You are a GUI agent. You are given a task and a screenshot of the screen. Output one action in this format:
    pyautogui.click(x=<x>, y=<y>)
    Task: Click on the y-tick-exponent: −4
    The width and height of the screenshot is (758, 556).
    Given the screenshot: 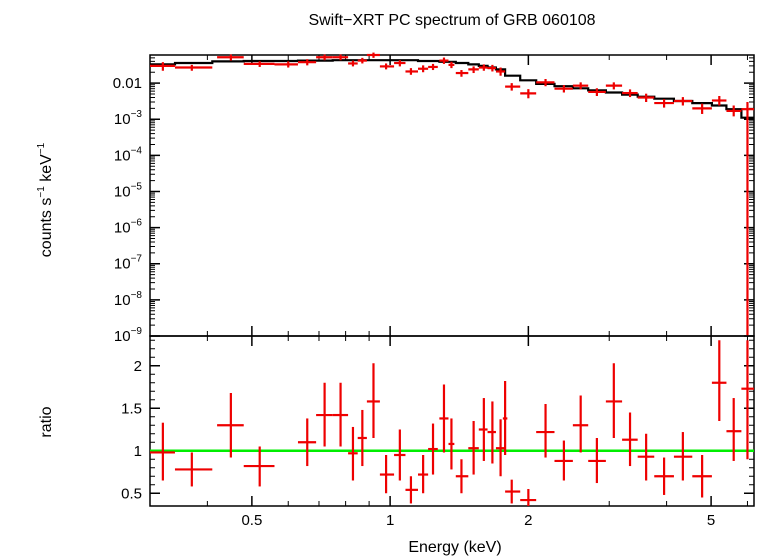 What is the action you would take?
    pyautogui.click(x=137, y=150)
    